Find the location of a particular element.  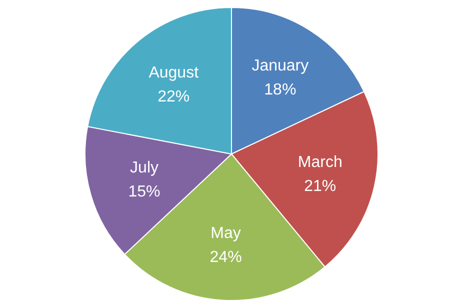

data-label: 15% is located at coordinates (144, 192).